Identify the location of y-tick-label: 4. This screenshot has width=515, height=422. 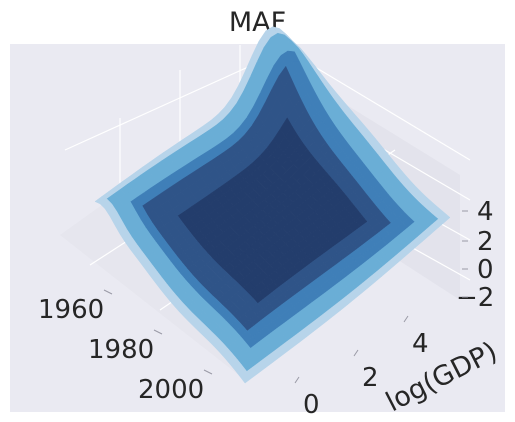
(420, 344).